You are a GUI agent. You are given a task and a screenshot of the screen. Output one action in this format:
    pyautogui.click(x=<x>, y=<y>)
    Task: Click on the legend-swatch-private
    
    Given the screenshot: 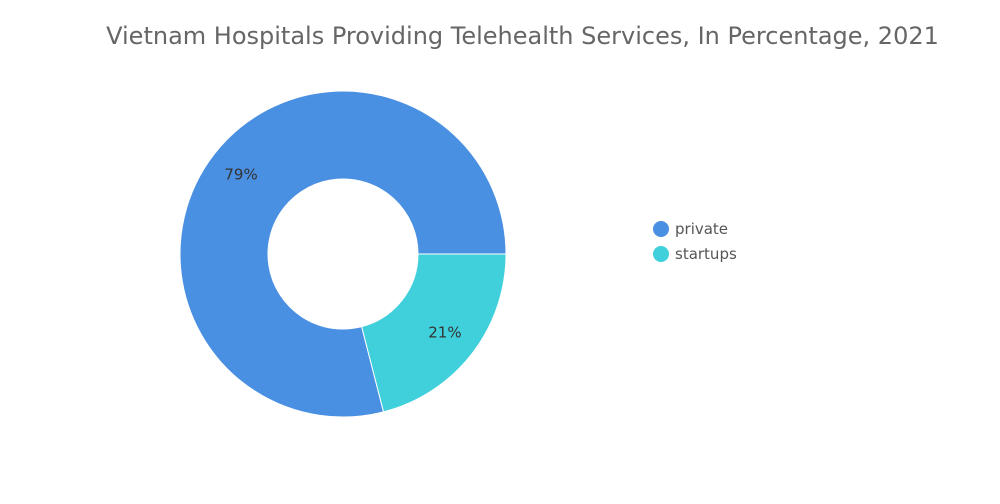 What is the action you would take?
    pyautogui.click(x=661, y=228)
    